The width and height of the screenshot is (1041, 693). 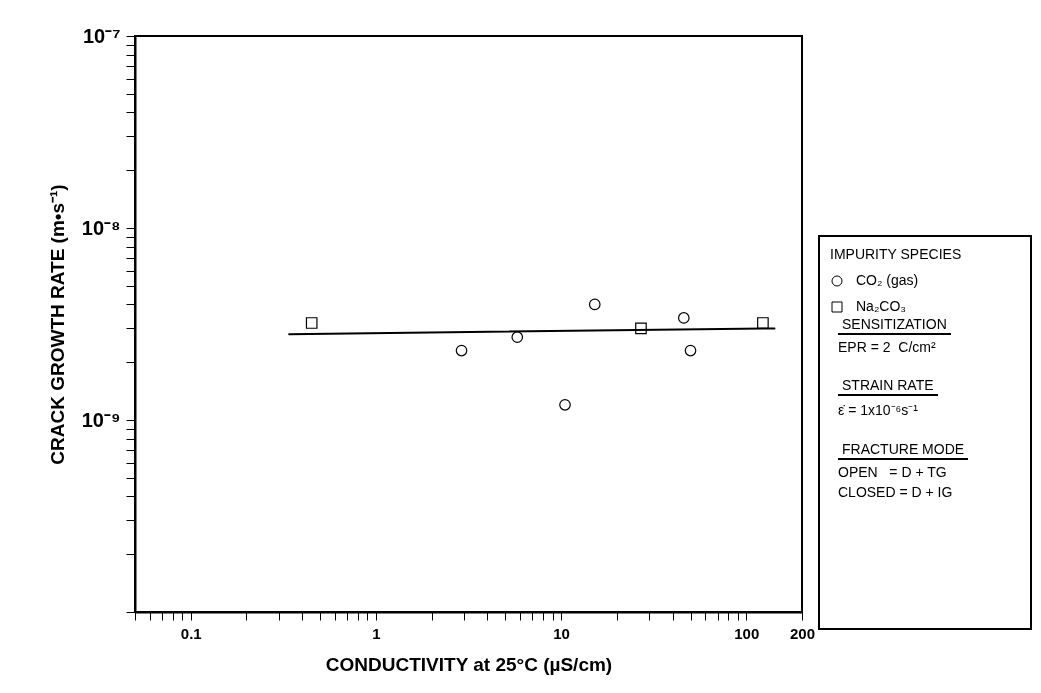 I want to click on x-tick-label: 100, so click(x=747, y=633).